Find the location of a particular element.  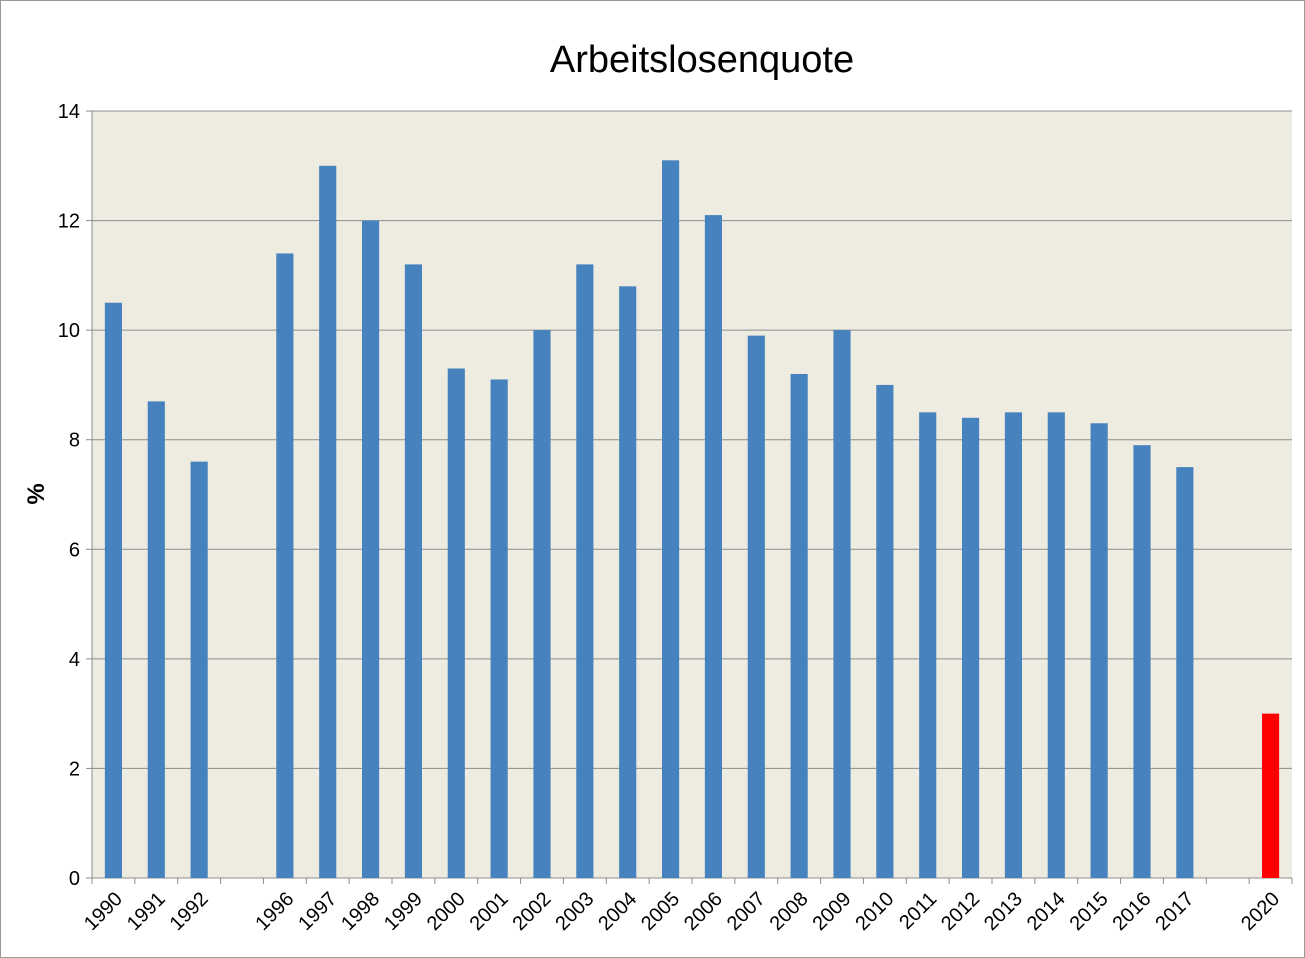

chart-title: Arbeitslosenquote is located at coordinates (702, 60).